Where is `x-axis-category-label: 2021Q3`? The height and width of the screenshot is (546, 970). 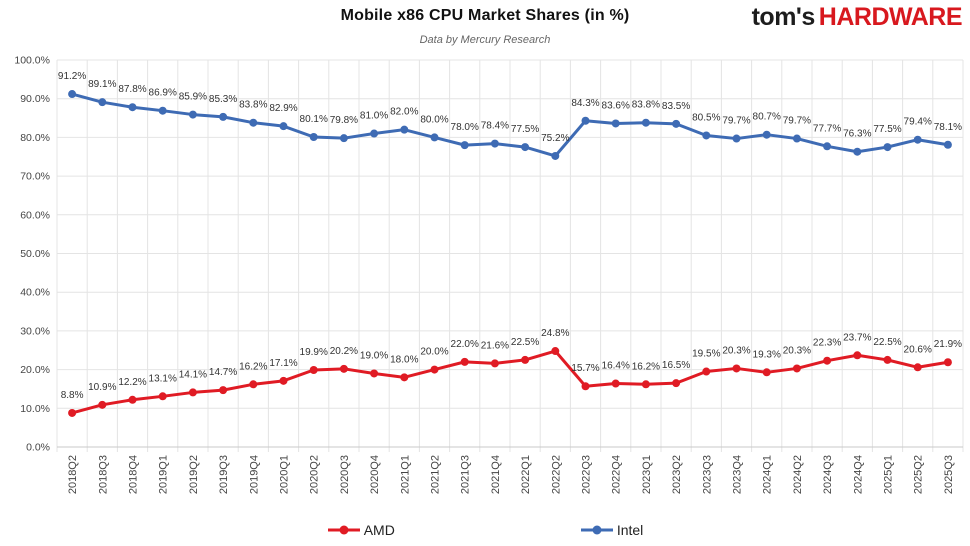
x-axis-category-label: 2021Q3 is located at coordinates (466, 474).